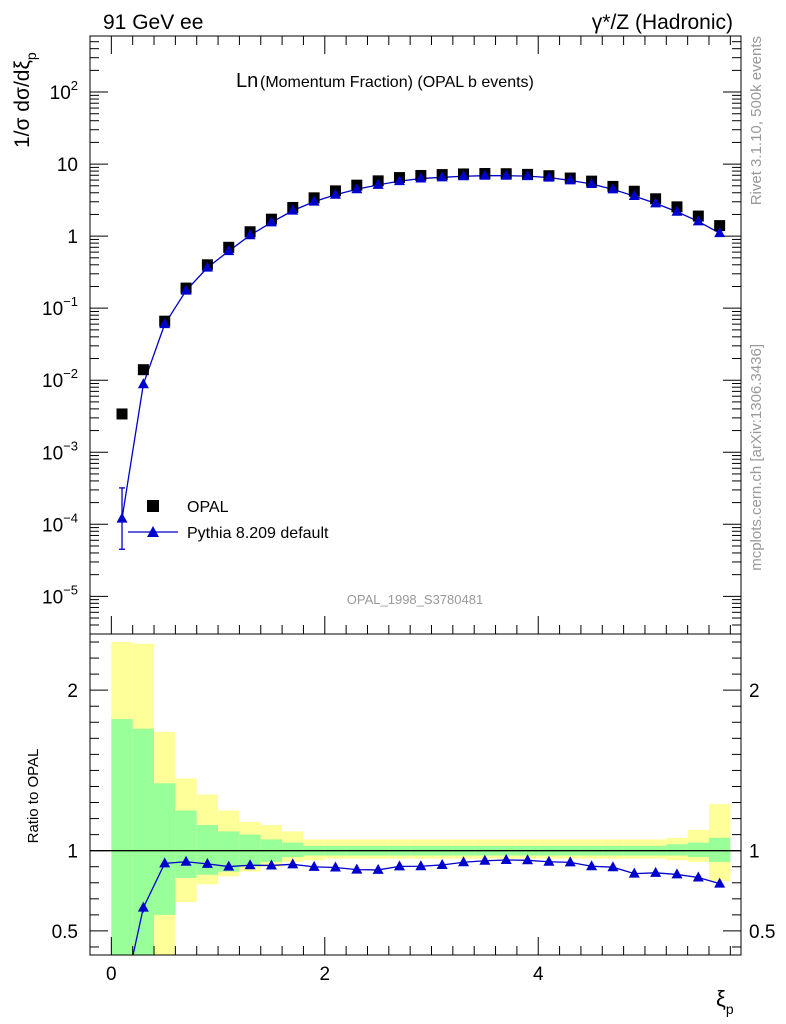  What do you see at coordinates (415, 599) in the screenshot?
I see `watermark: OPAL_1998_S3780481` at bounding box center [415, 599].